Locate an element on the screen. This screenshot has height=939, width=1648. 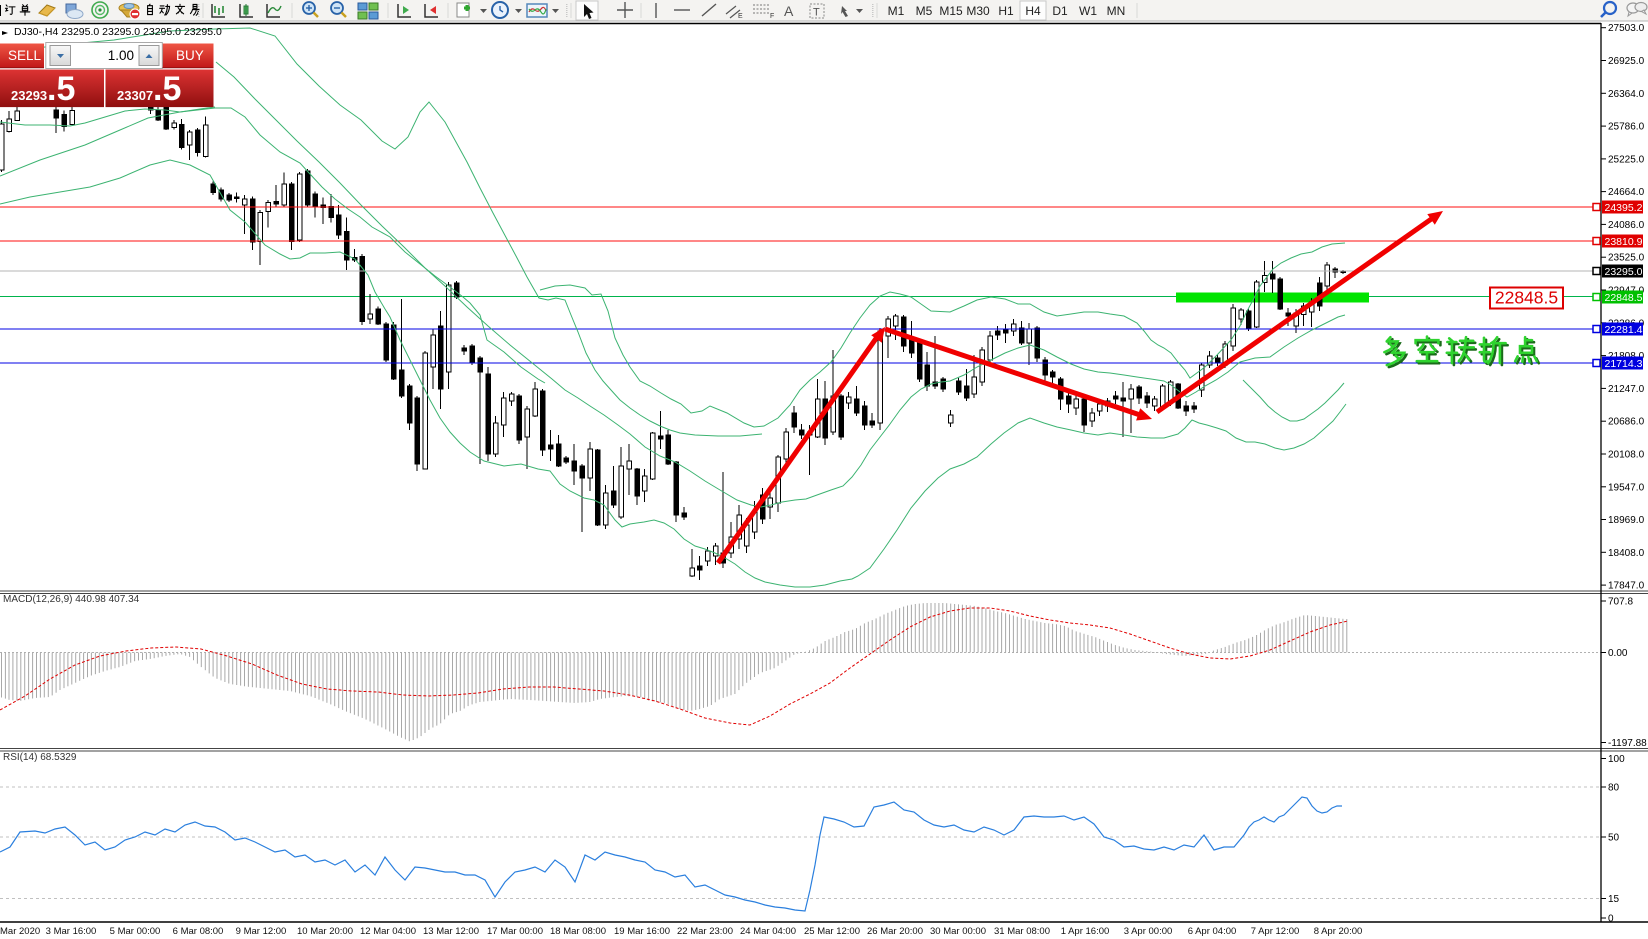
svg-text: 25 Mar 12:00 is located at coordinates (832, 931).